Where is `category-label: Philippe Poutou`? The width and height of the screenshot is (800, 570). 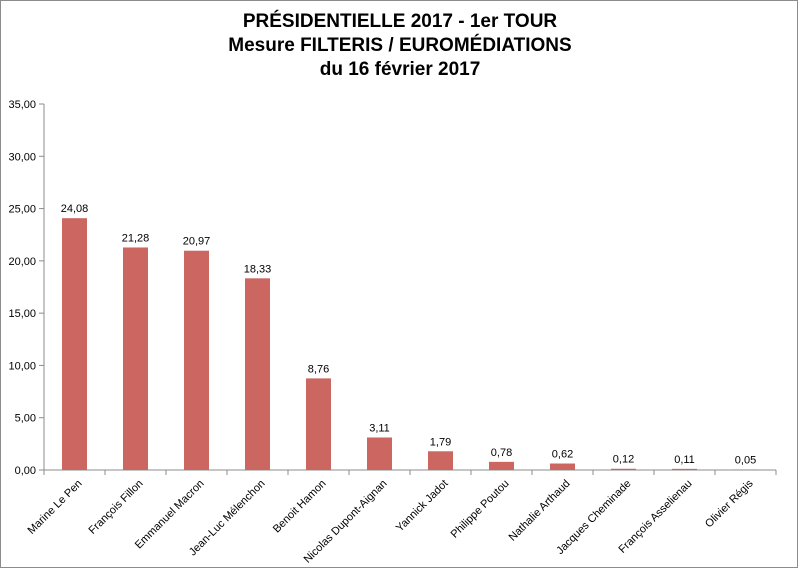 category-label: Philippe Poutou is located at coordinates (480, 509).